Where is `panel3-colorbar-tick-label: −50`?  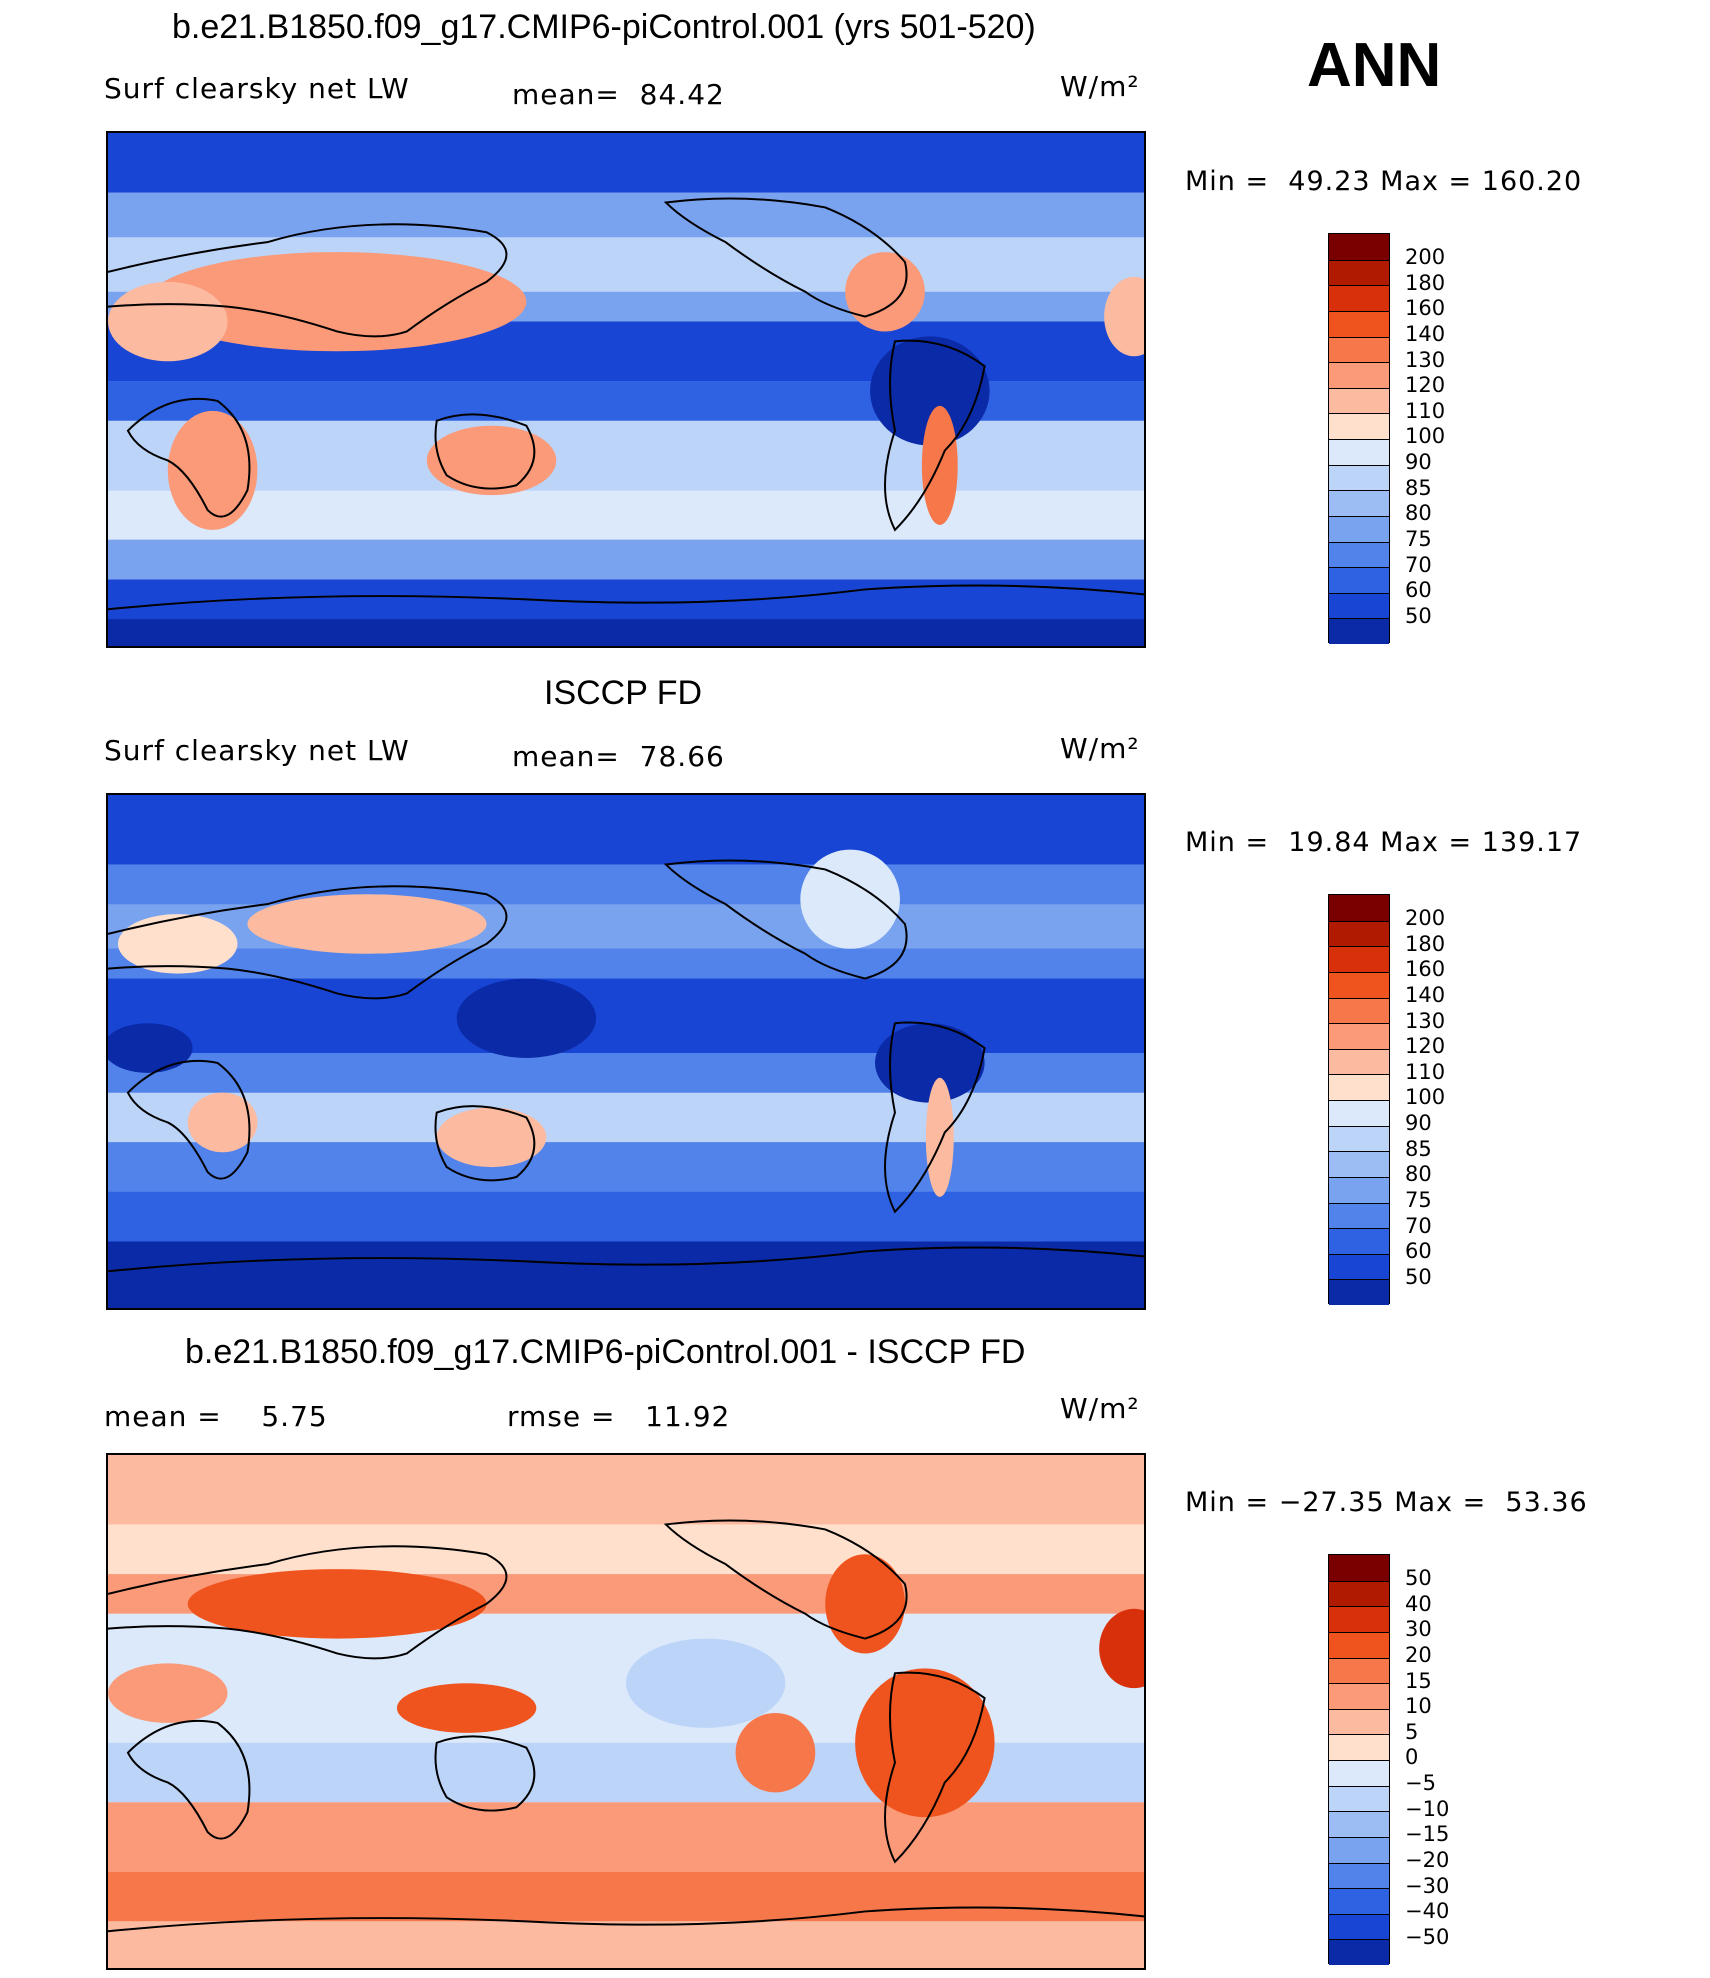 panel3-colorbar-tick-label: −50 is located at coordinates (1427, 1936).